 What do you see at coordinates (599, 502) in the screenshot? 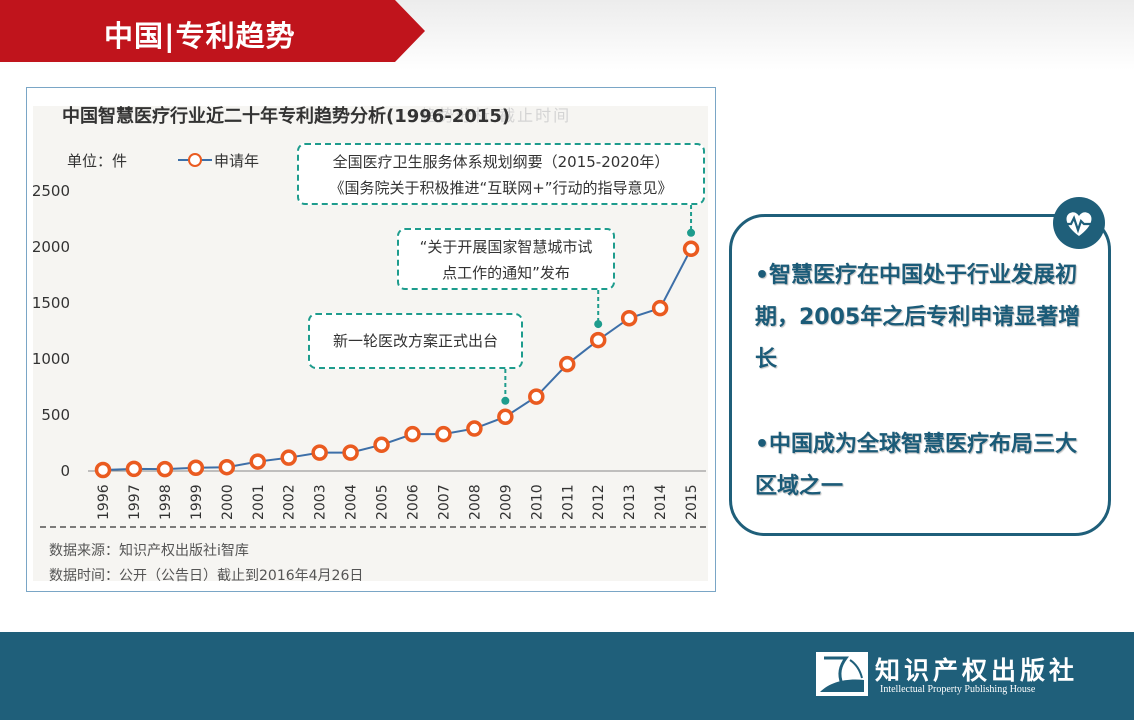
I see `x-tick-label: 2012` at bounding box center [599, 502].